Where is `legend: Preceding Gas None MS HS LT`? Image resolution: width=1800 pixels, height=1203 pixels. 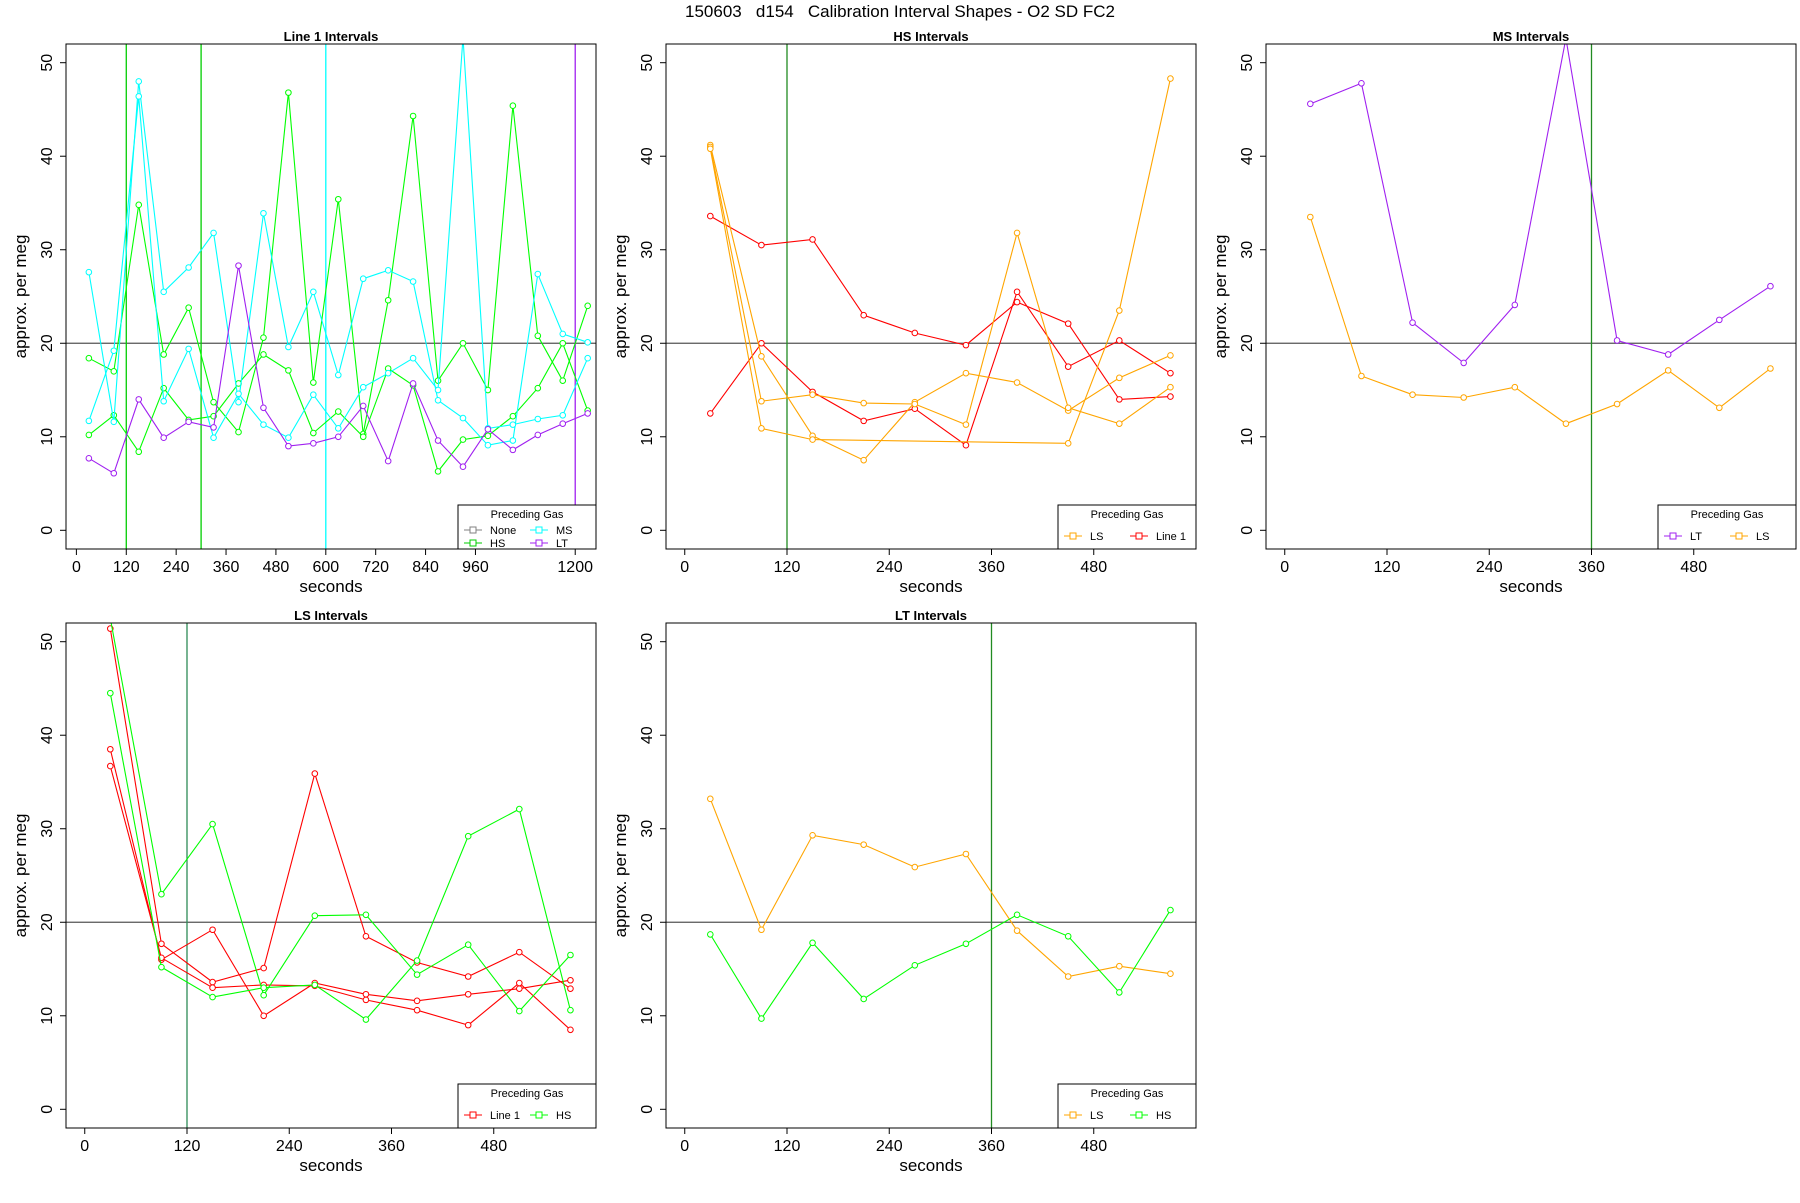
legend: Preceding Gas None MS HS LT is located at coordinates (527, 527).